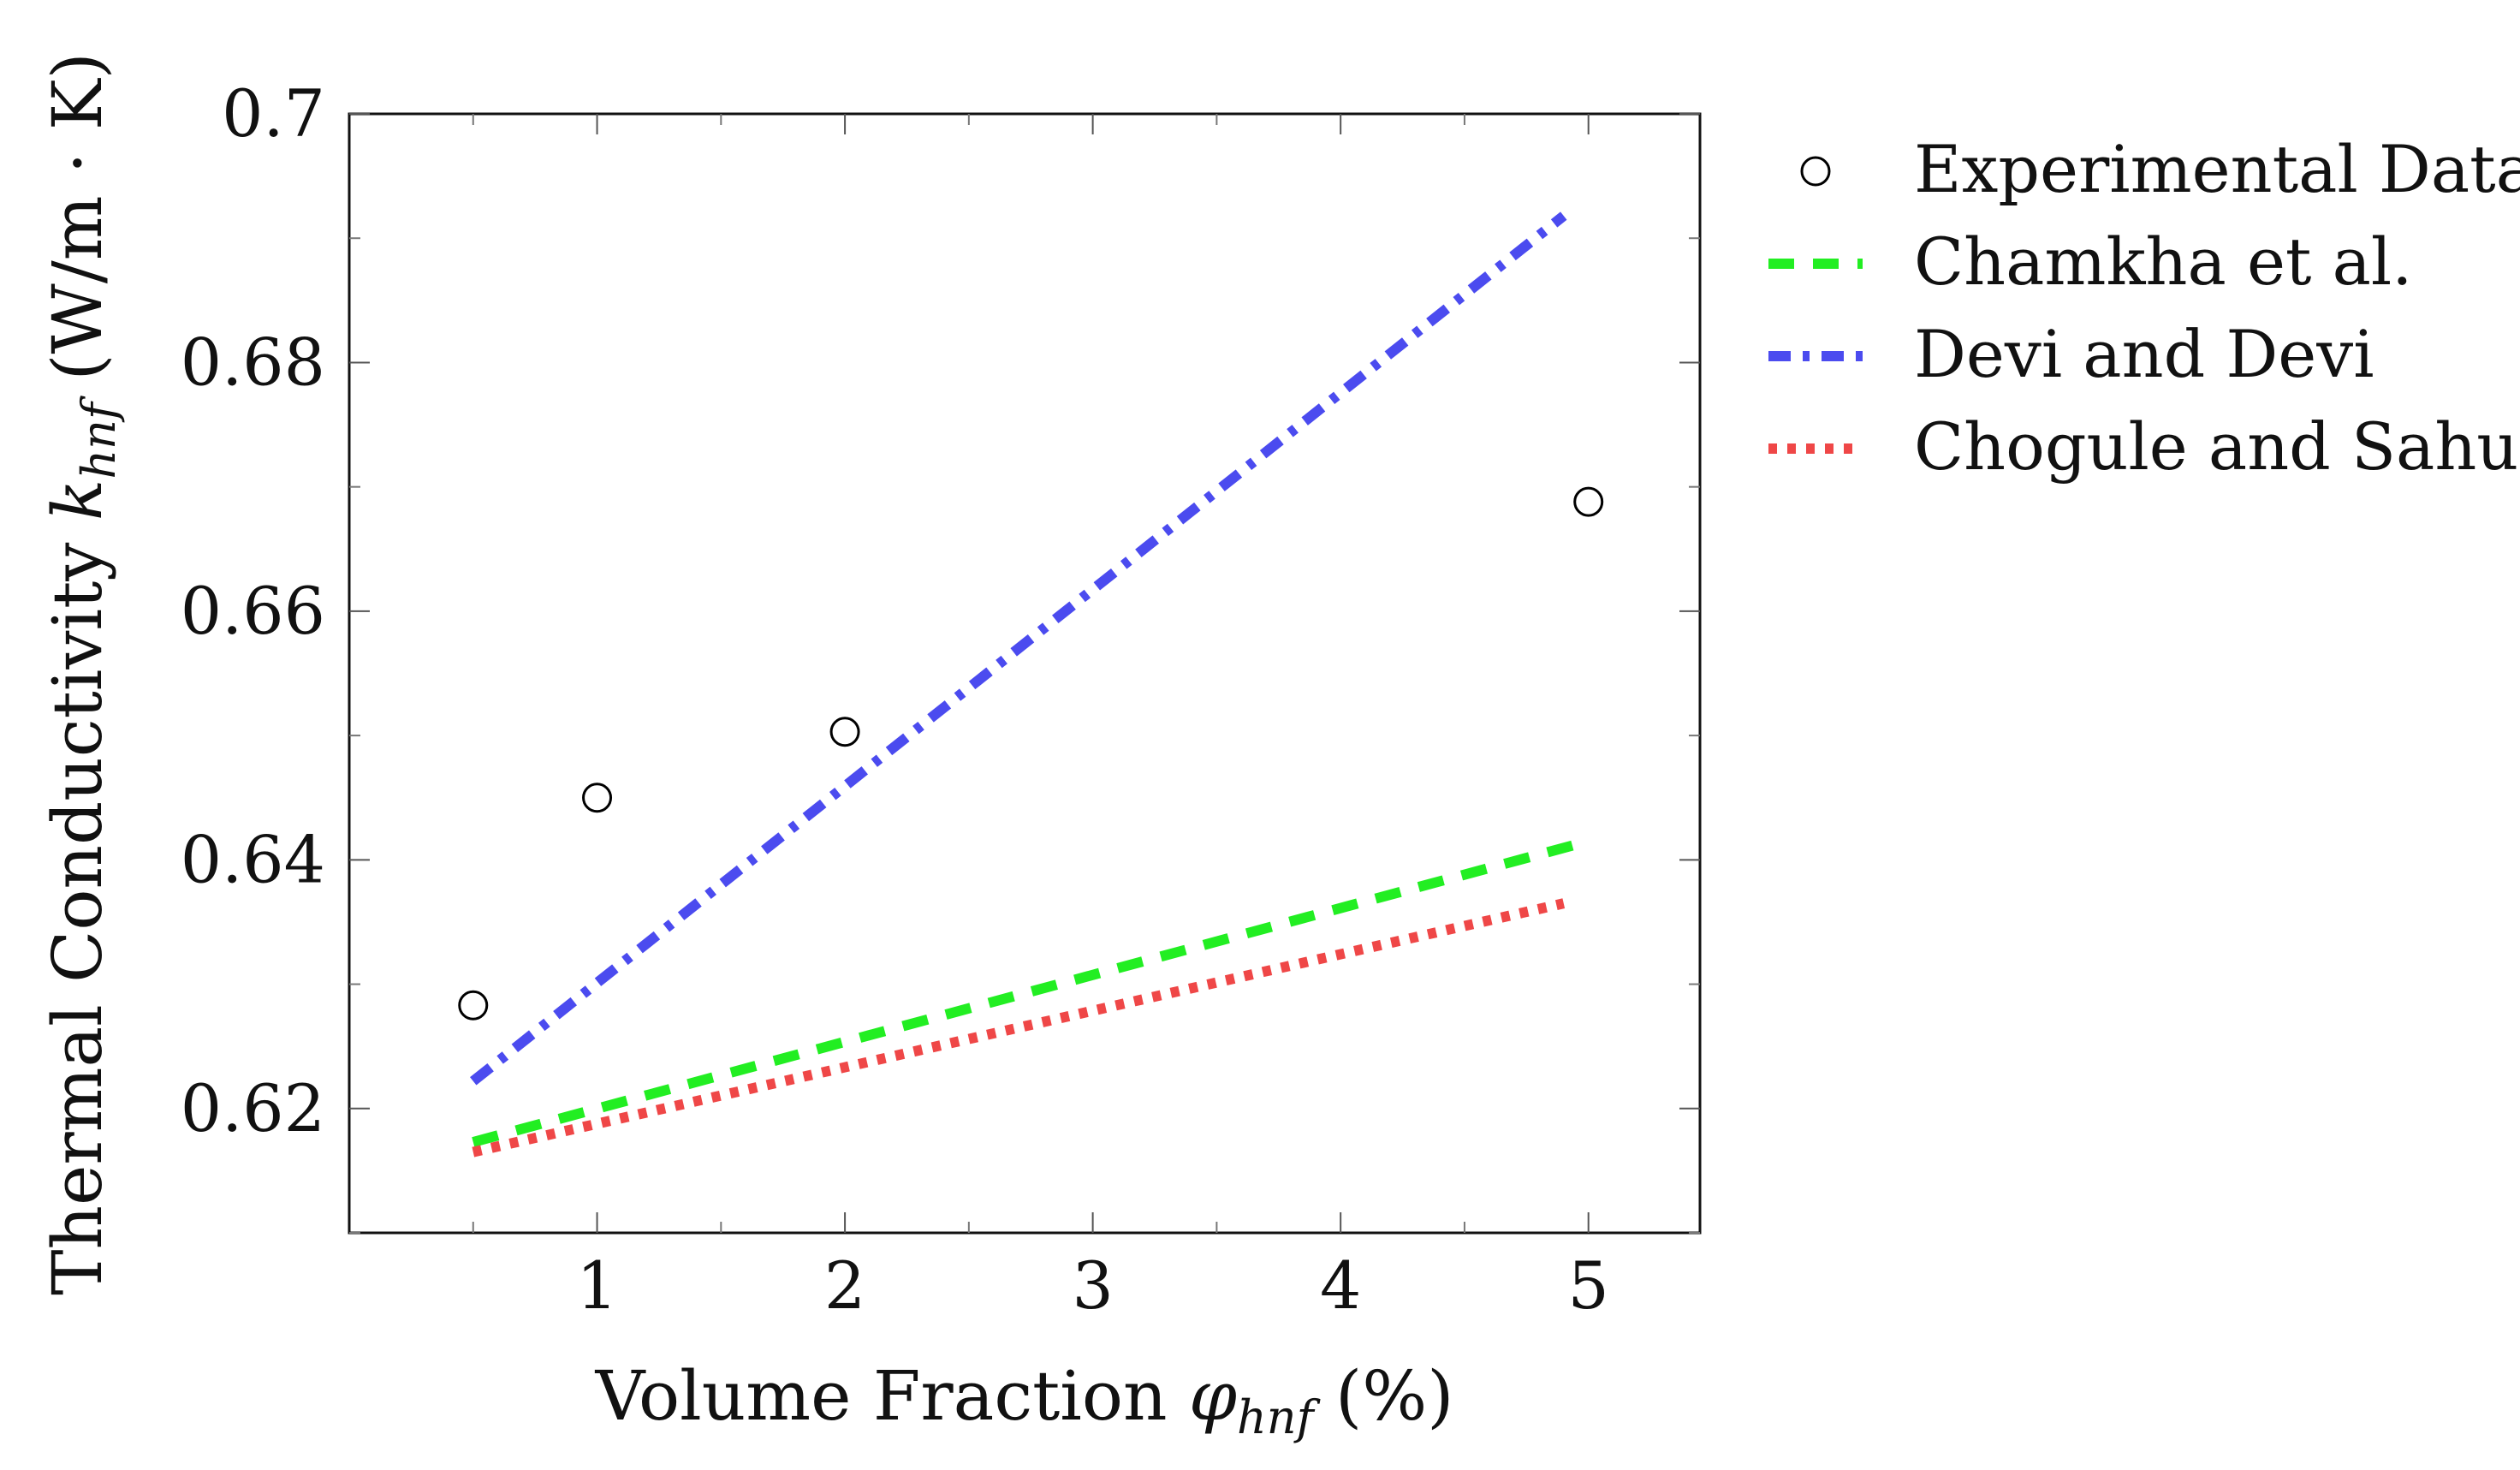 The height and width of the screenshot is (1470, 2520). What do you see at coordinates (2144, 354) in the screenshot?
I see `legend-label-devi-and-devi: Devi and Devi` at bounding box center [2144, 354].